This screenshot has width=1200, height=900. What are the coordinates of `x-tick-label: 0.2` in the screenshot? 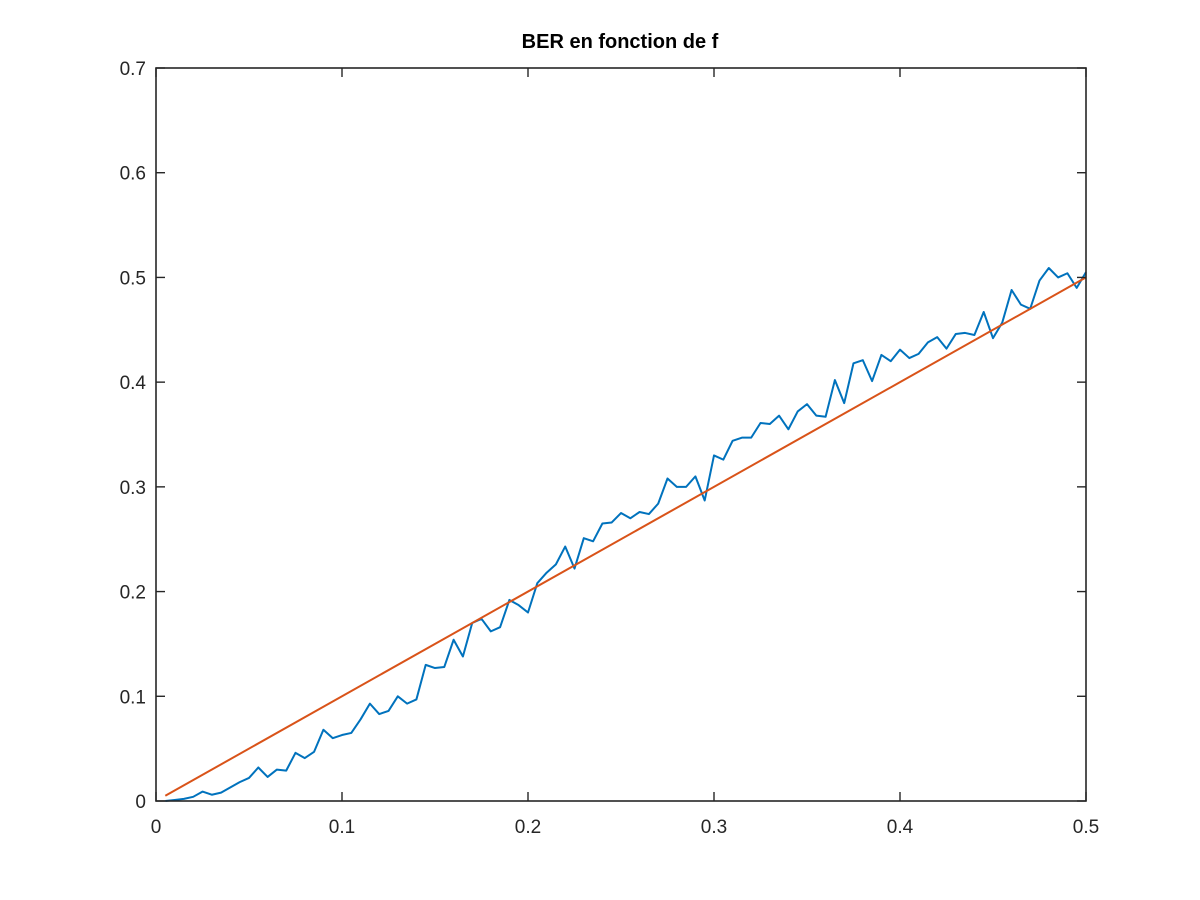 It's located at (528, 827).